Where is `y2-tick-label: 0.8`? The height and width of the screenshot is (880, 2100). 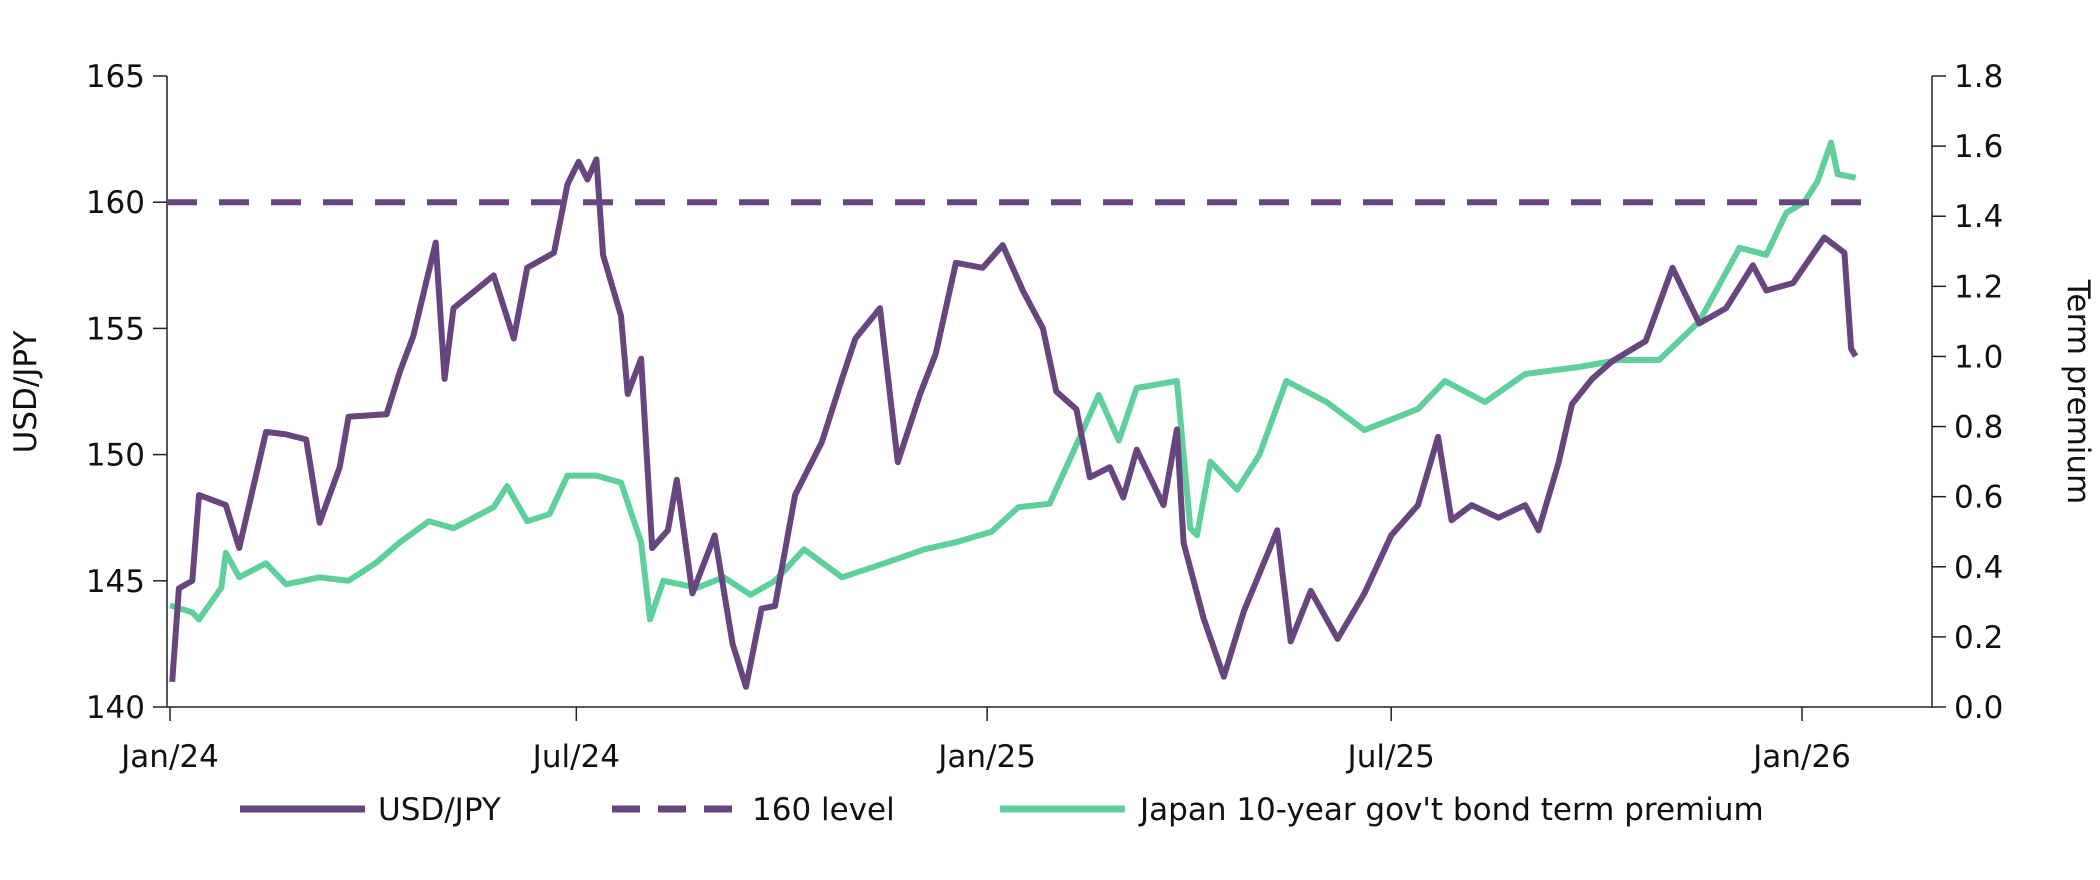
y2-tick-label: 0.8 is located at coordinates (1978, 428).